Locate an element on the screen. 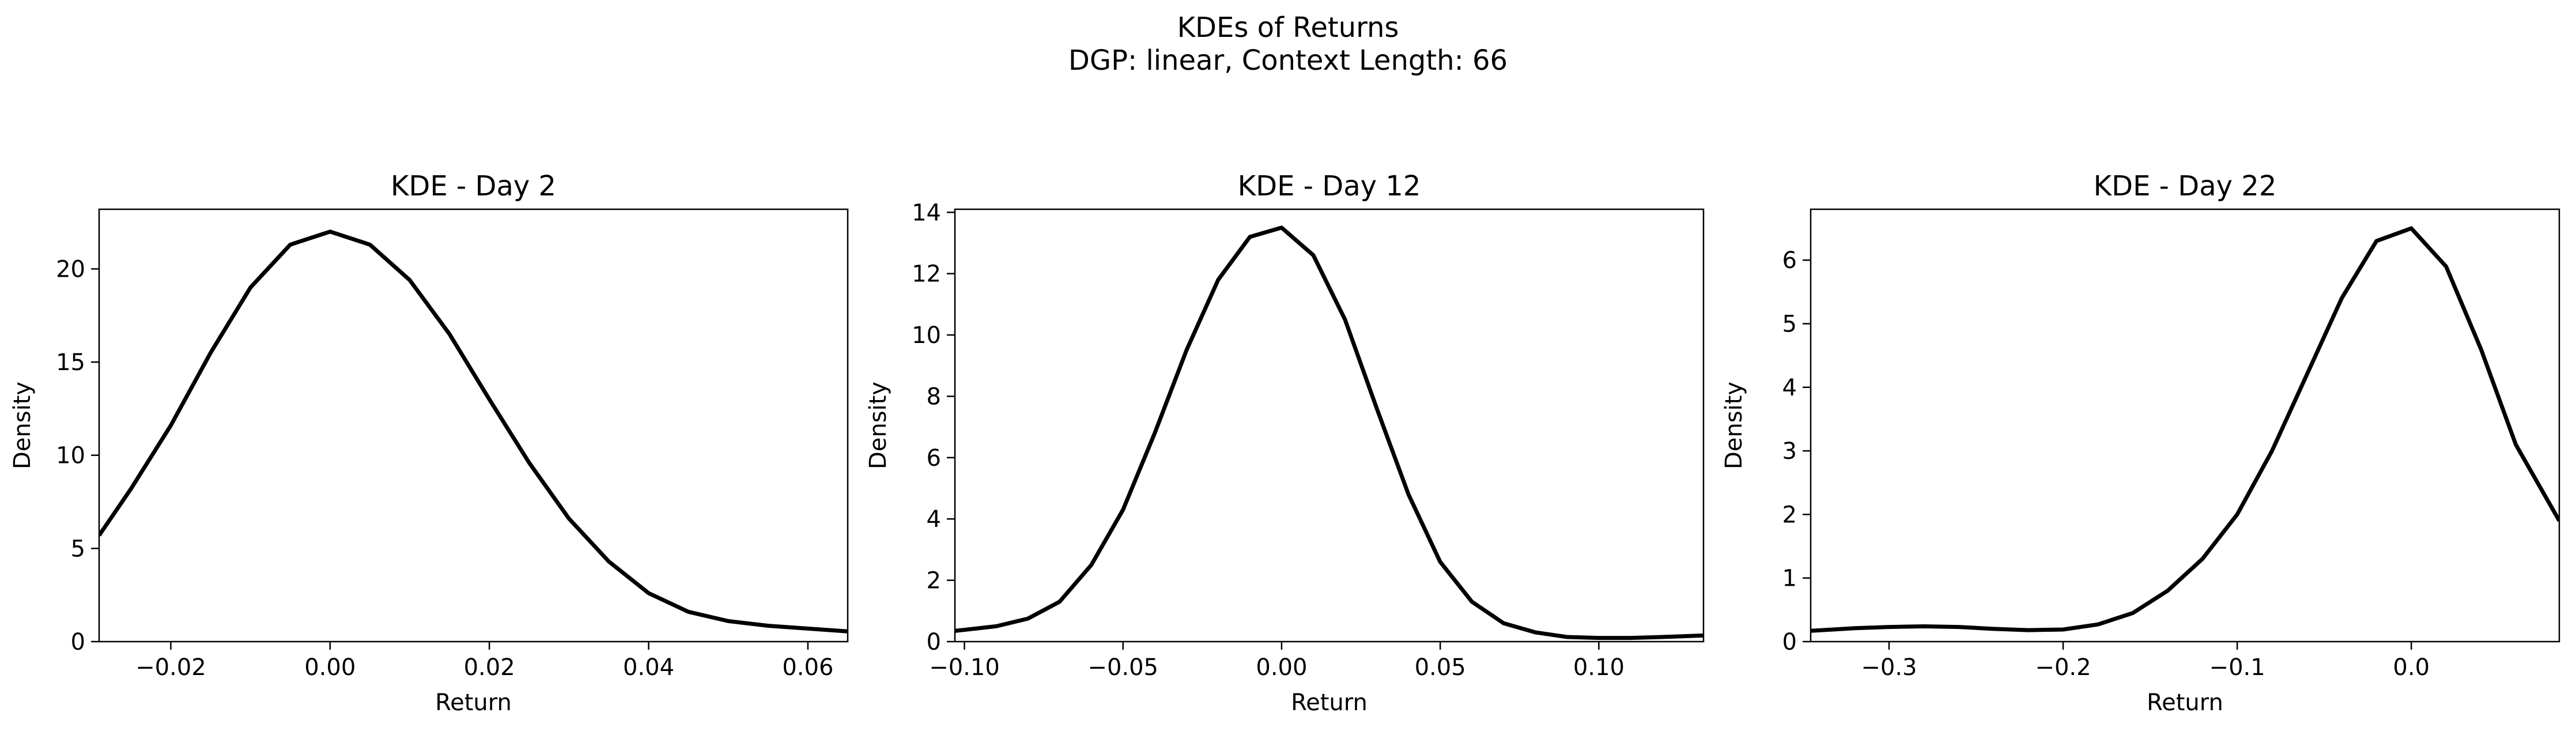 This screenshot has width=2576, height=735. subplot-title: KDE - Day 12 is located at coordinates (1329, 186).